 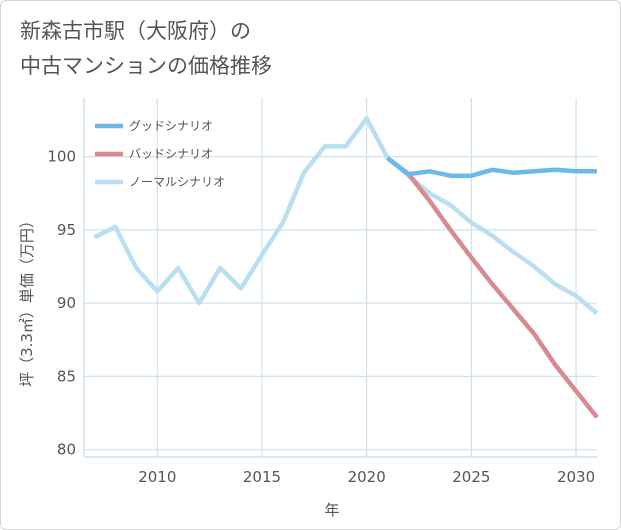 What do you see at coordinates (471, 477) in the screenshot?
I see `x-tick-label: 2025` at bounding box center [471, 477].